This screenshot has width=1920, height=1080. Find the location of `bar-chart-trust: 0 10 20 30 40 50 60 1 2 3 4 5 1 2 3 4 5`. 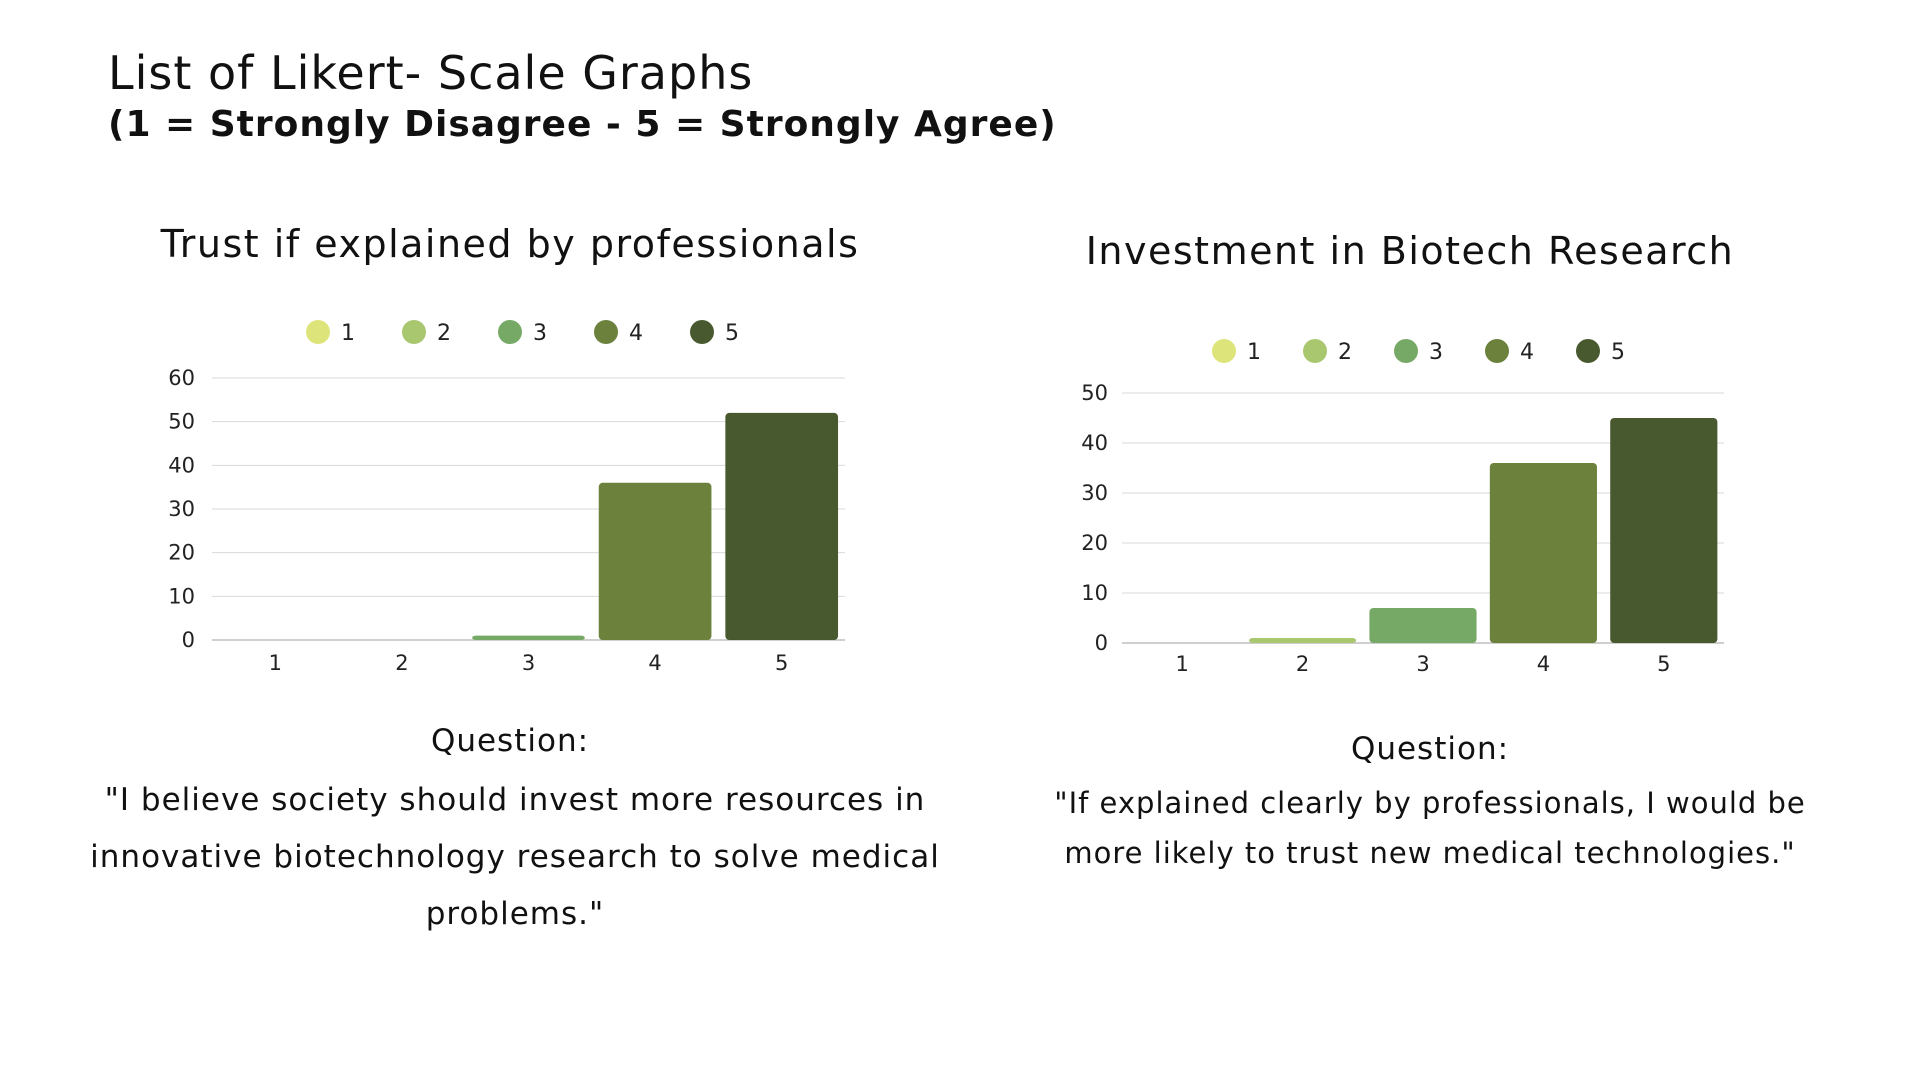

bar-chart-trust: 0 10 20 30 40 50 60 1 2 3 4 5 1 2 3 4 5 is located at coordinates (506, 497).